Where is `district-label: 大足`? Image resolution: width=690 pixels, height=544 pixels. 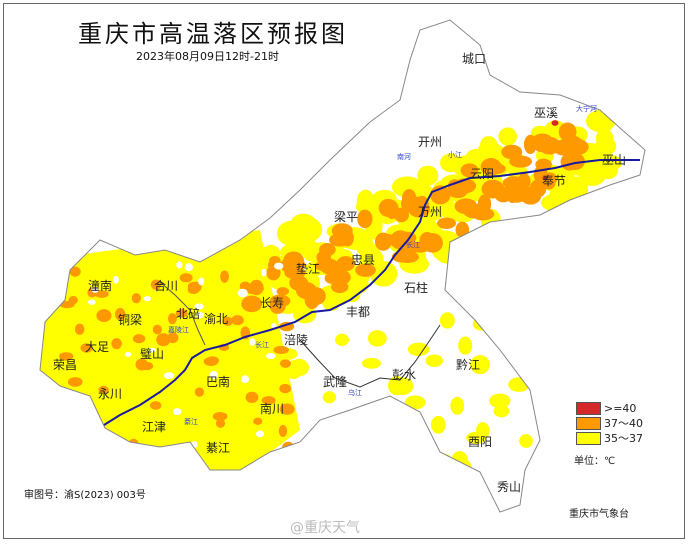 district-label: 大足 is located at coordinates (97, 347).